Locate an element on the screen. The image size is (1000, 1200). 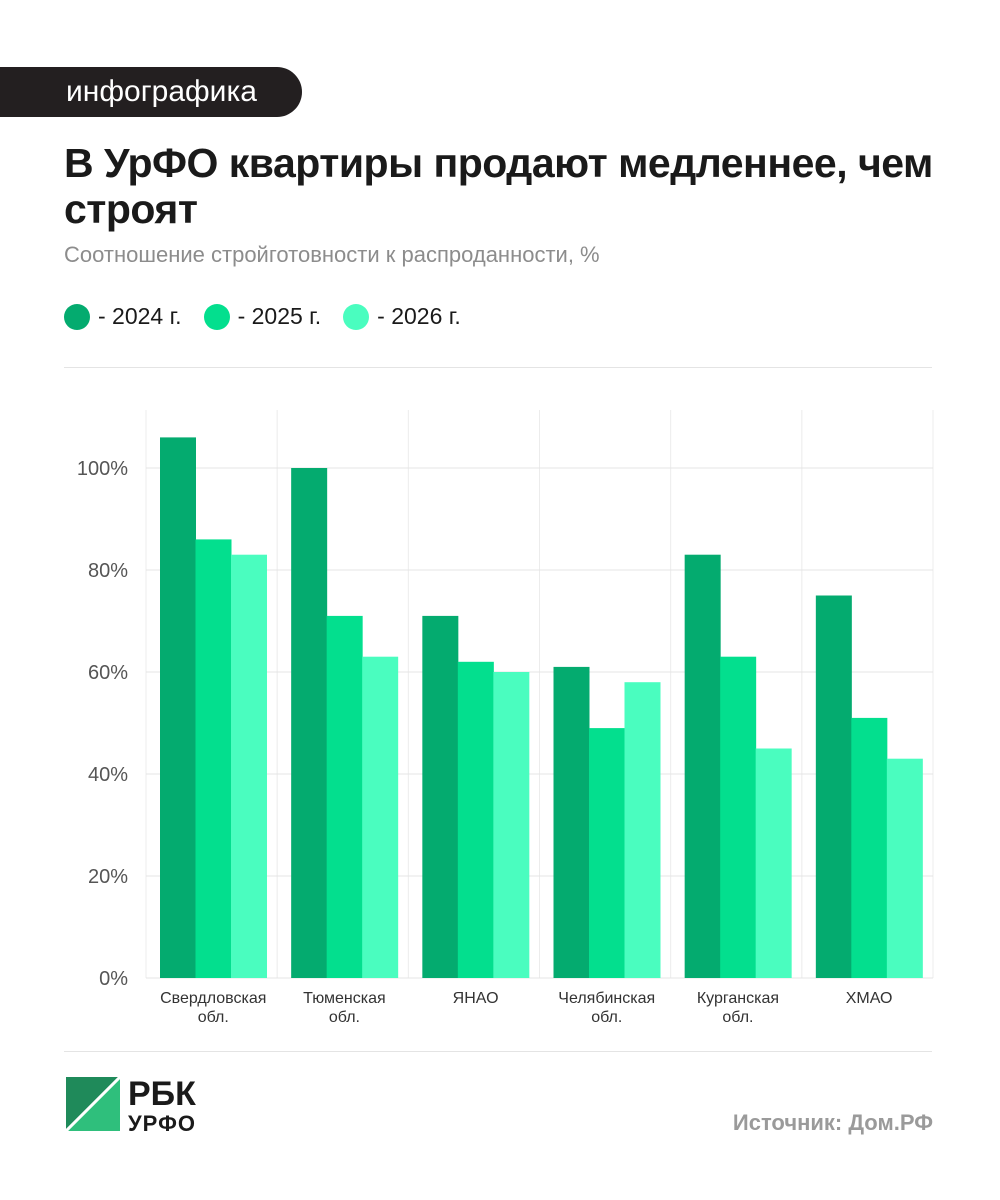
y-tick-label: 100% is located at coordinates (102, 469).